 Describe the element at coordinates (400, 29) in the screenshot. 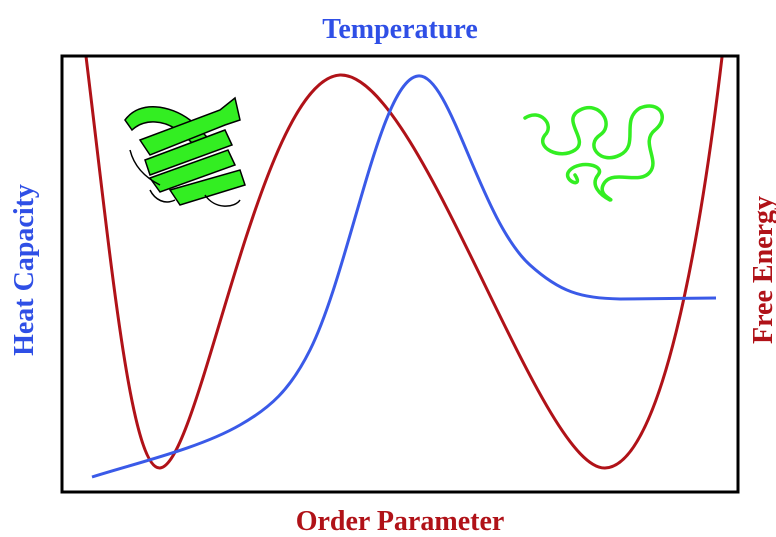

I see `top-label: Temperature` at that location.